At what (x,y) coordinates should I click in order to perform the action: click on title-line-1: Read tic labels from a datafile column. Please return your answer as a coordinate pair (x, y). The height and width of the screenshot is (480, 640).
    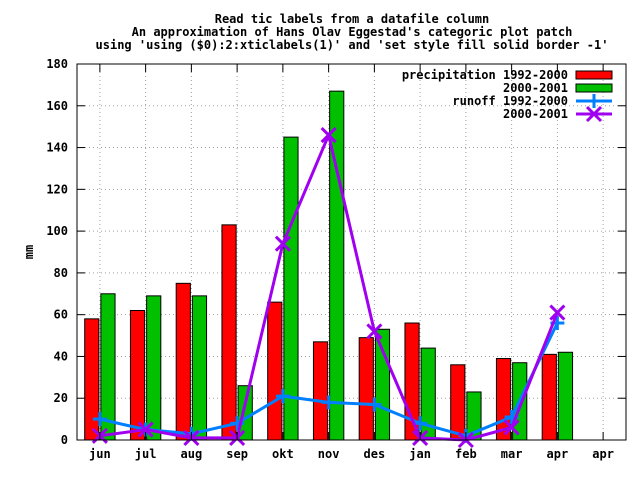
    Looking at the image, I should click on (352, 19).